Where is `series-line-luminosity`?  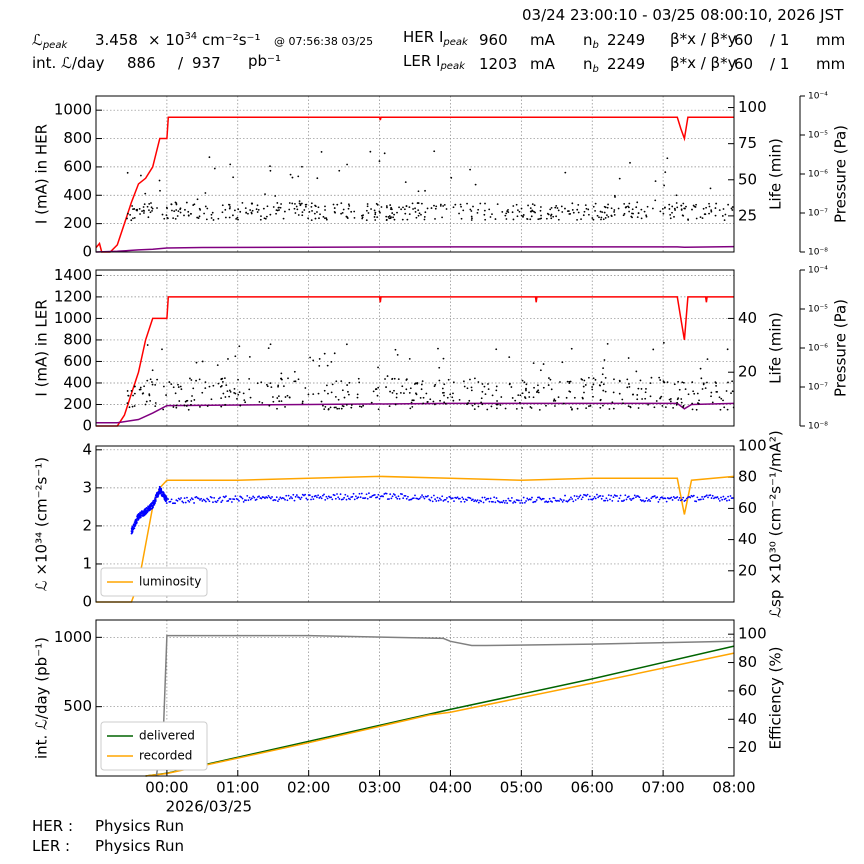 series-line-luminosity is located at coordinates (415, 539).